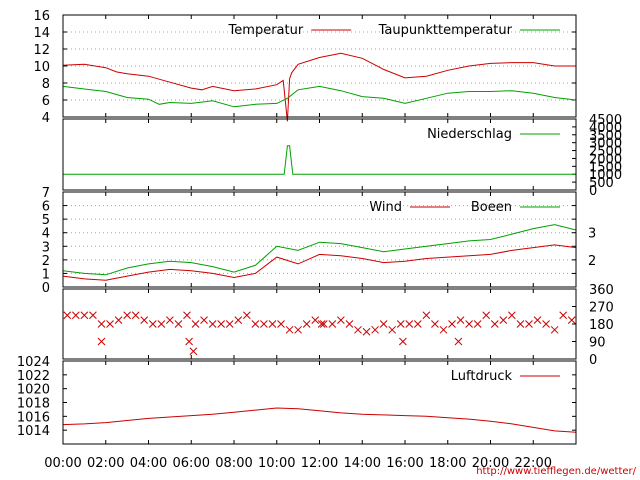 This screenshot has width=640, height=480. I want to click on y-tick-label: 16, so click(41, 16).